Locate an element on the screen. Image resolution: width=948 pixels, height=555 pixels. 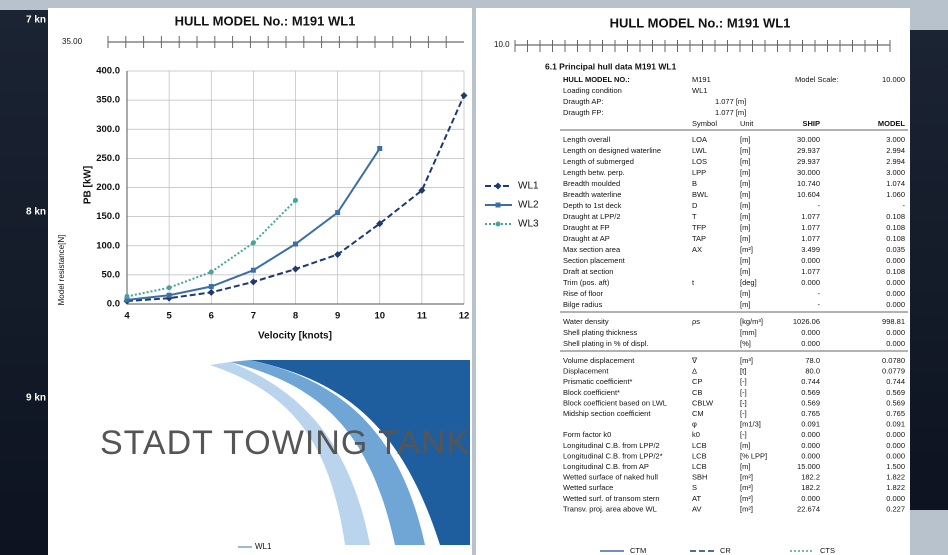
cell: LPP is located at coordinates (699, 172).